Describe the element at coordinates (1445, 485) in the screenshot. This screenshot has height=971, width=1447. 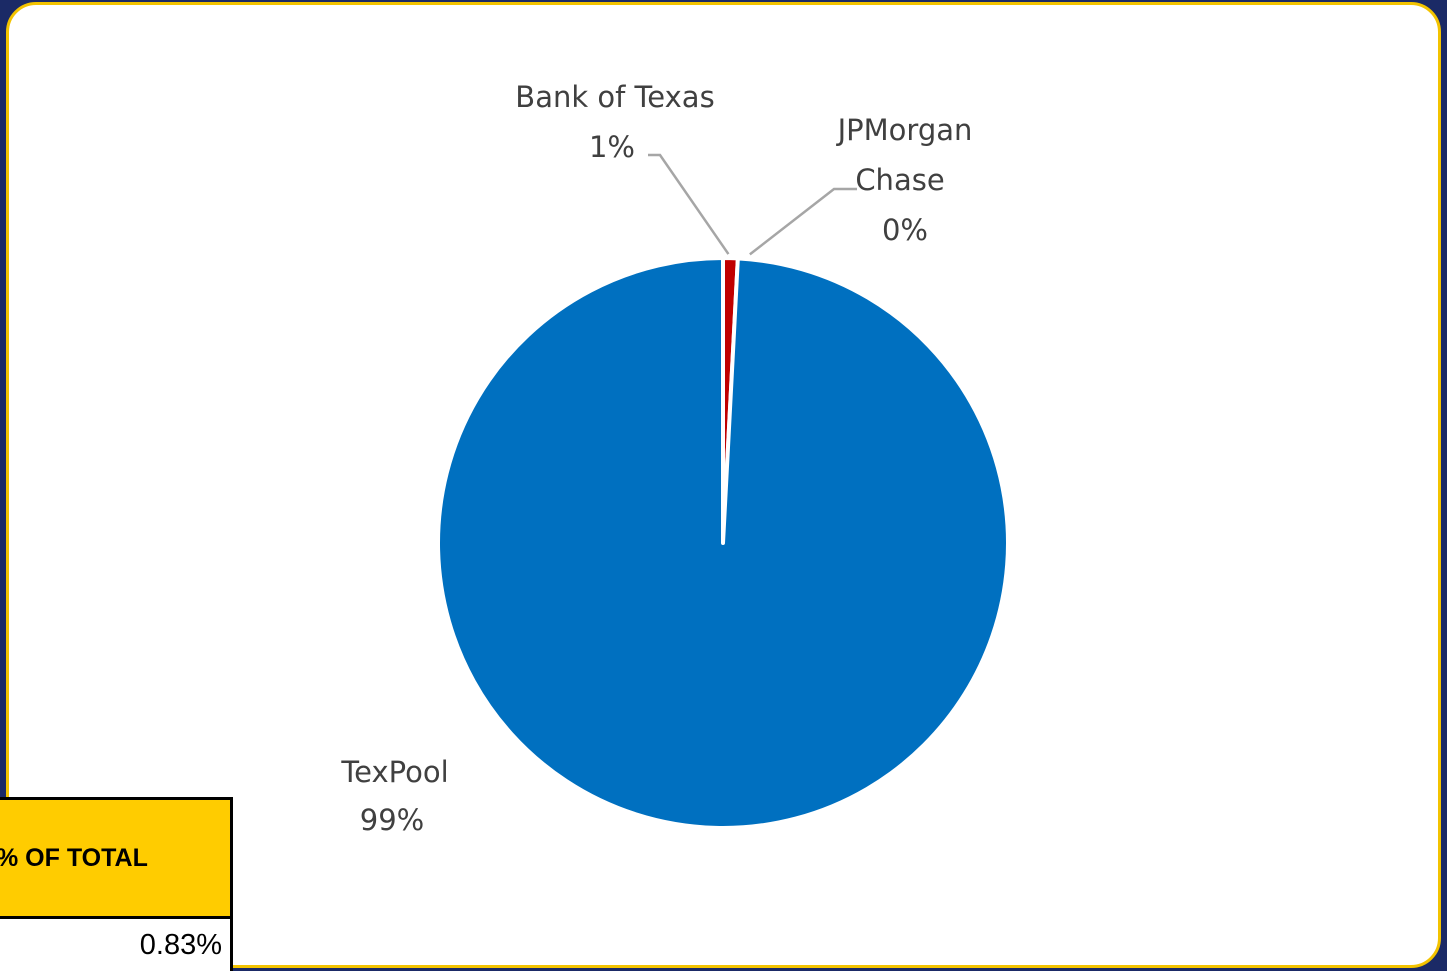
I see `background-edge` at that location.